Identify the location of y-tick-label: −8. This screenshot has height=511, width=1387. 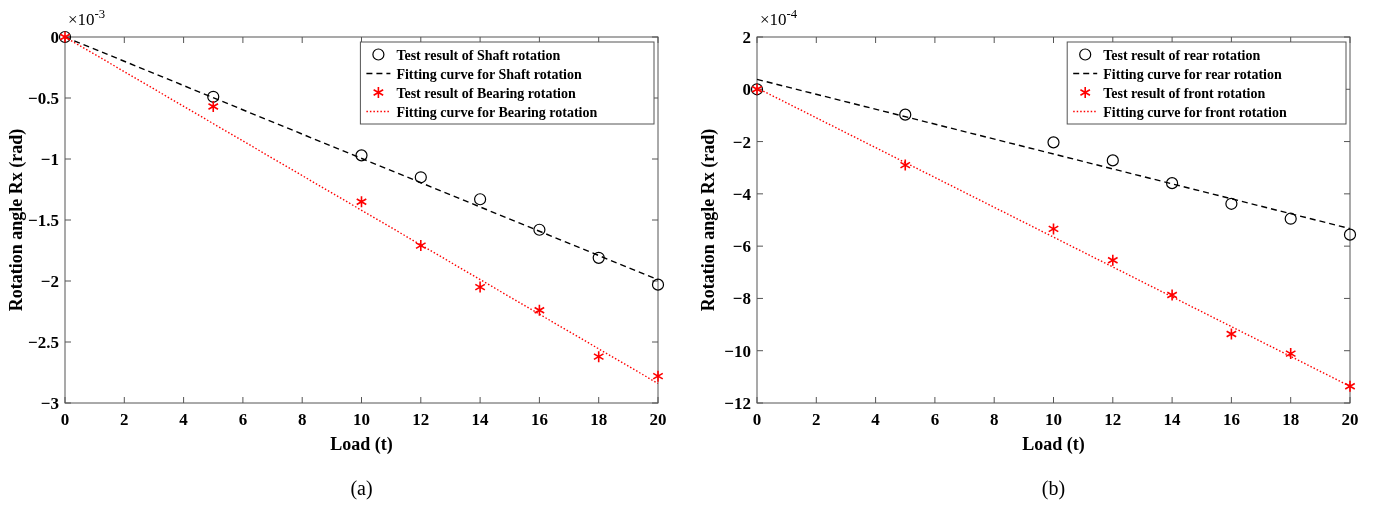
(741, 299).